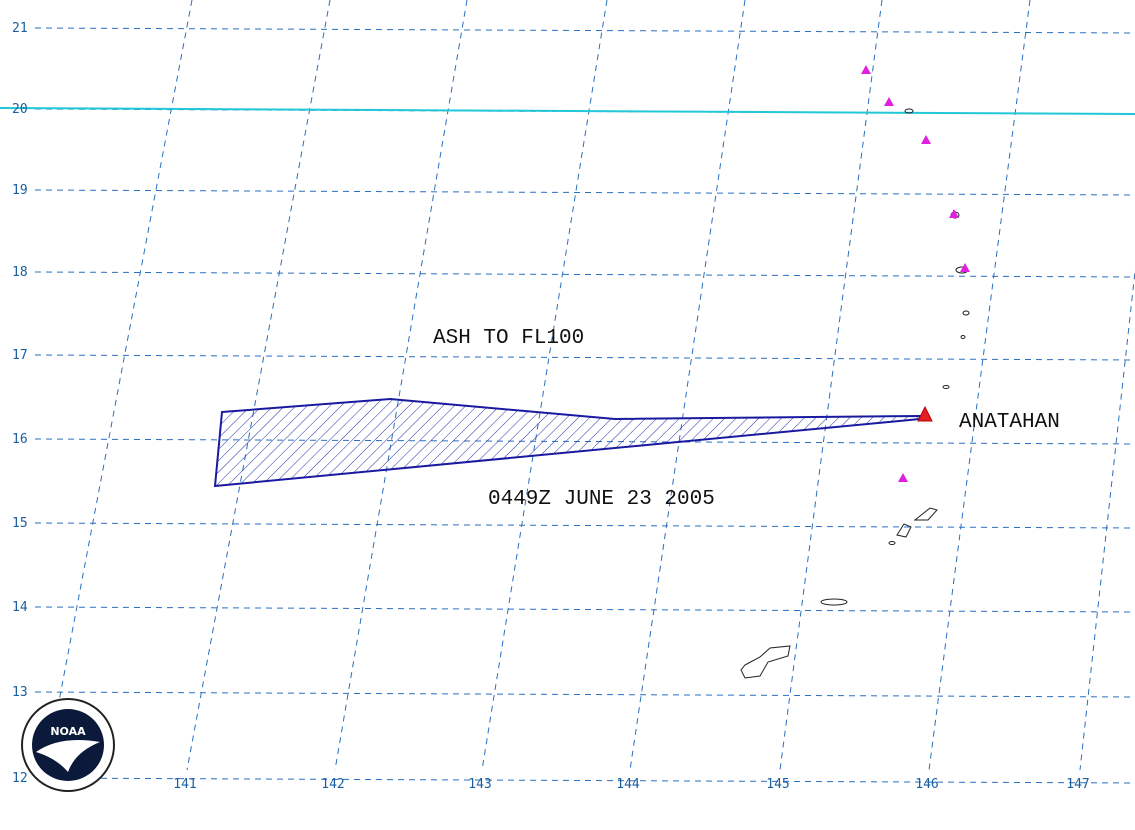 This screenshot has width=1135, height=830. I want to click on latitude-label: 19, so click(20, 190).